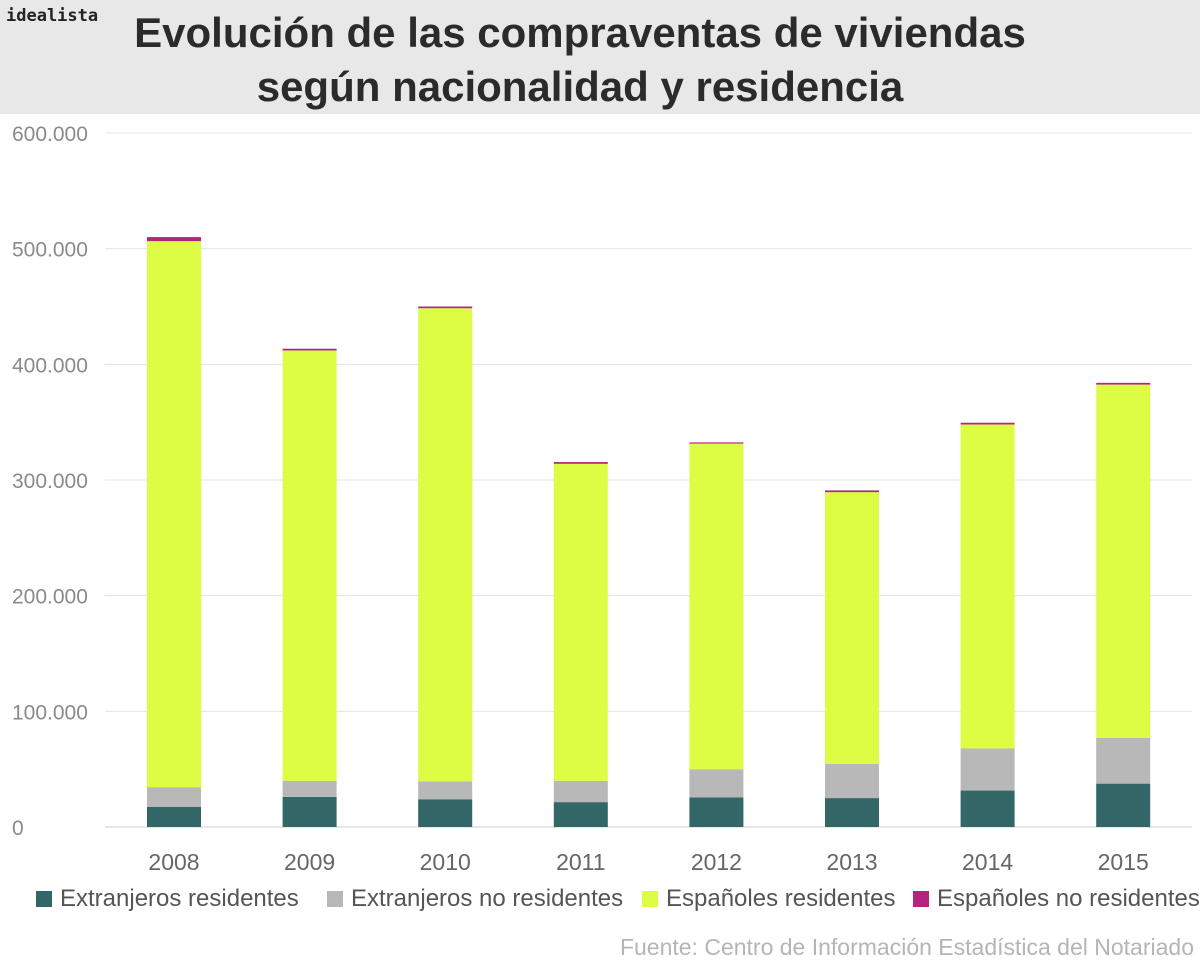 This screenshot has height=971, width=1200. I want to click on chart-title-line-2: según nacionalidad y residencia, so click(580, 86).